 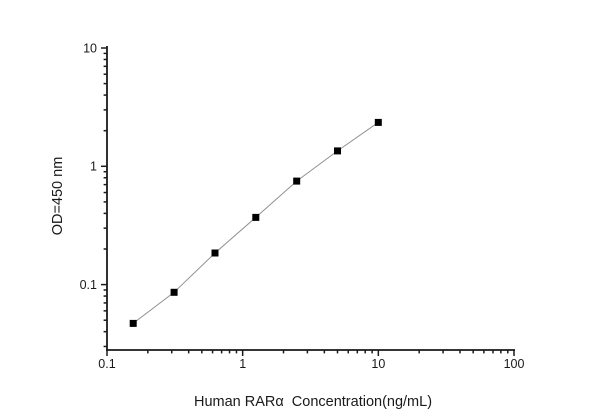 I want to click on y-tick-label: 0.1, so click(x=88, y=285).